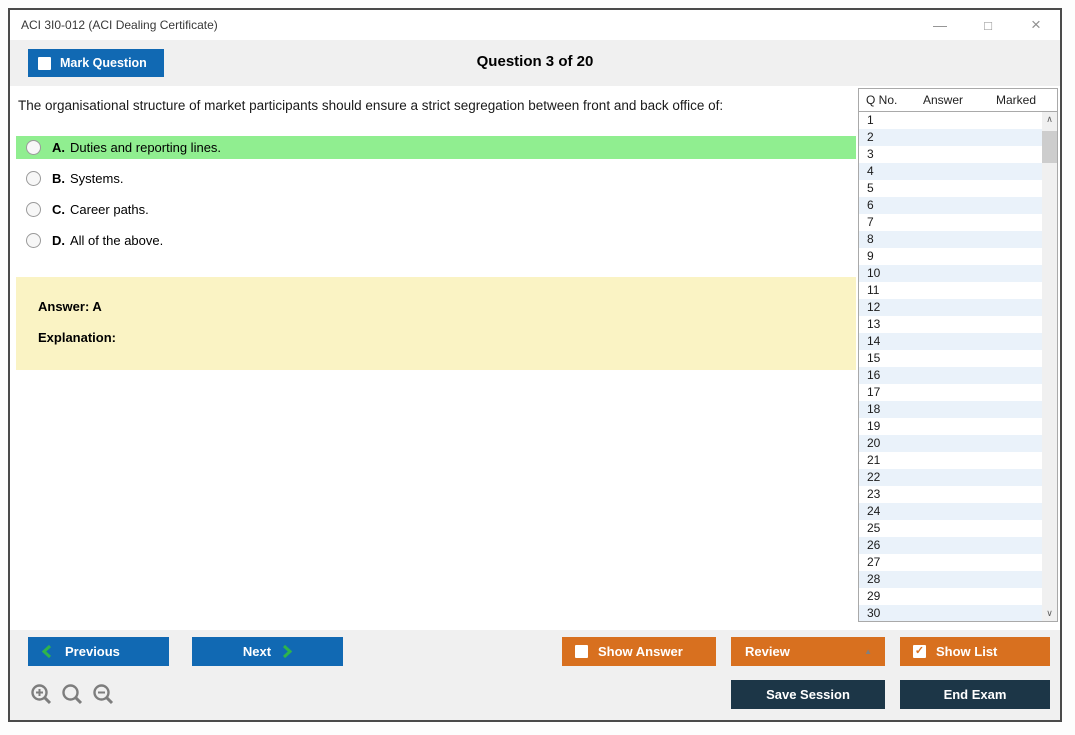 The width and height of the screenshot is (1075, 735). Describe the element at coordinates (874, 358) in the screenshot. I see `question-list-row: 15` at that location.